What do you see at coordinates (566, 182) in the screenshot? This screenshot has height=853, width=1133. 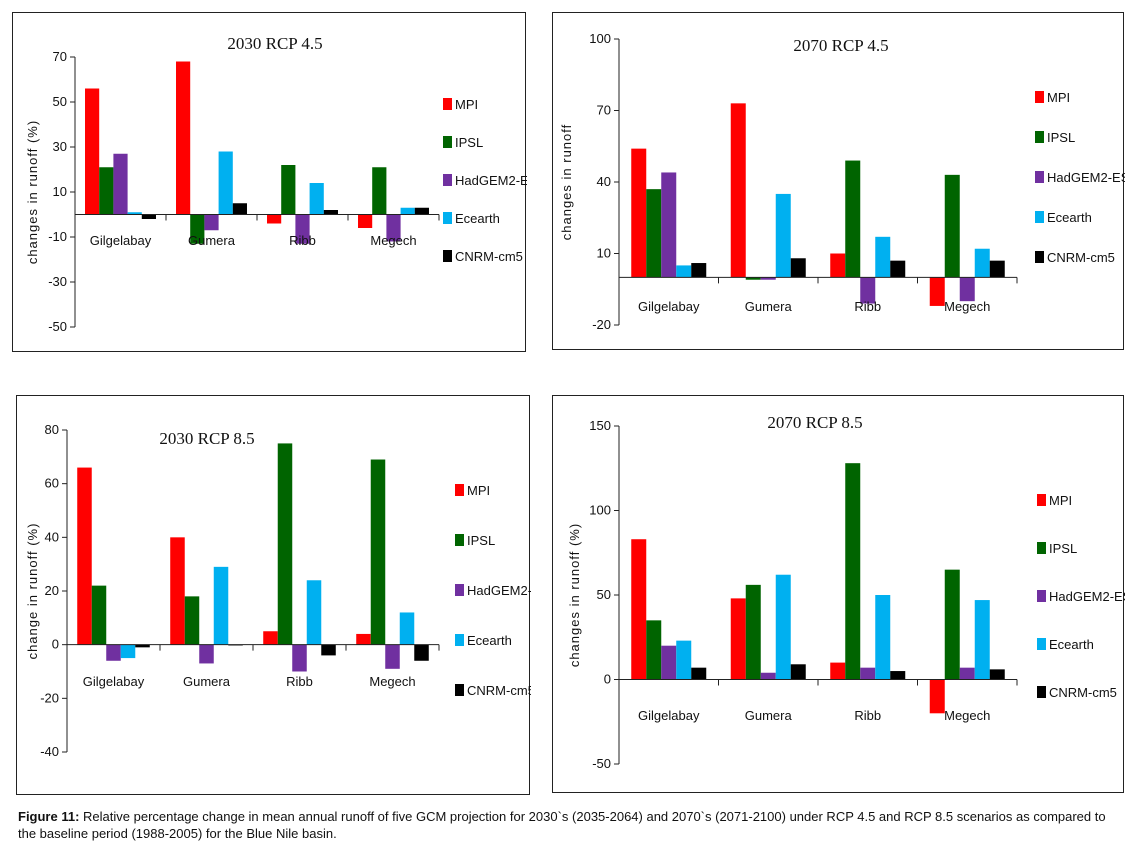 I see `y-axis-label: changes in runoff` at bounding box center [566, 182].